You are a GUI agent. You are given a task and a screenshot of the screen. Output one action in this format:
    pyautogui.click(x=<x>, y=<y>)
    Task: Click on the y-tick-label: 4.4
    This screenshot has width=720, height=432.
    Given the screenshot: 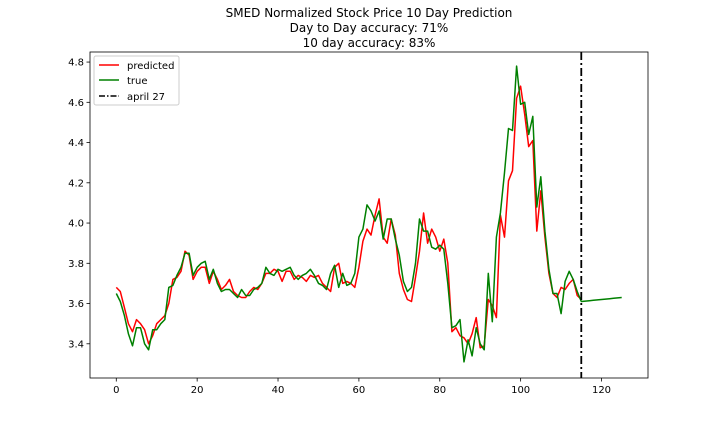 What is the action you would take?
    pyautogui.click(x=76, y=143)
    